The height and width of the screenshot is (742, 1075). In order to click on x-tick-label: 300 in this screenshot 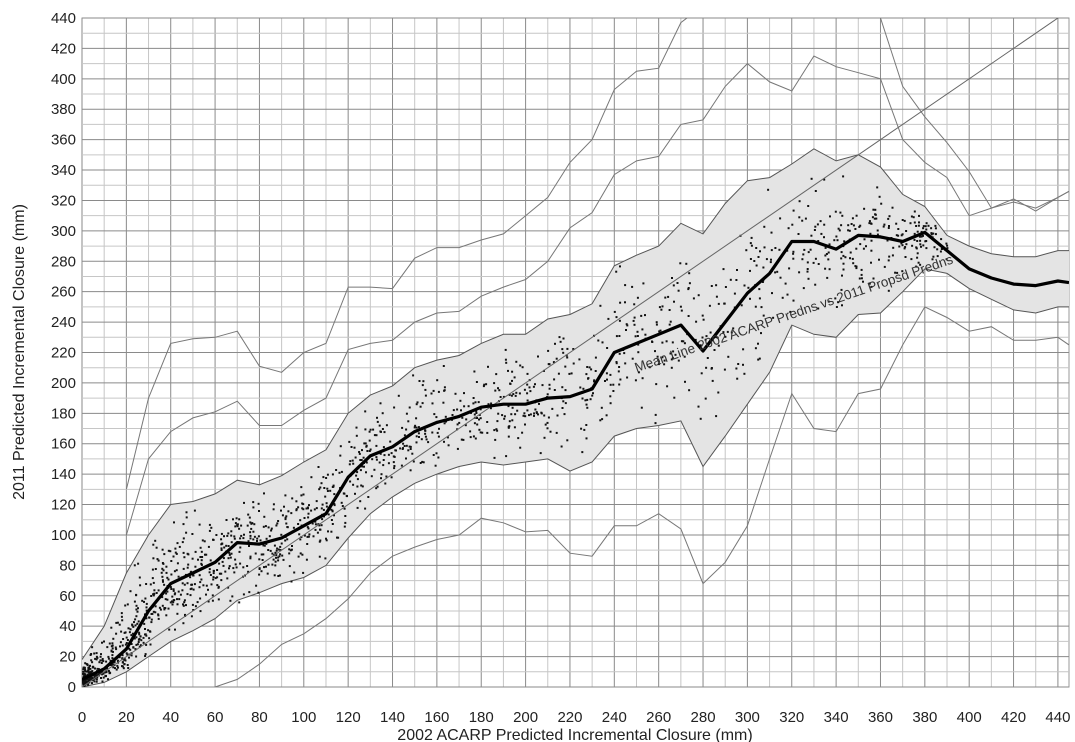, I will do `click(747, 717)`.